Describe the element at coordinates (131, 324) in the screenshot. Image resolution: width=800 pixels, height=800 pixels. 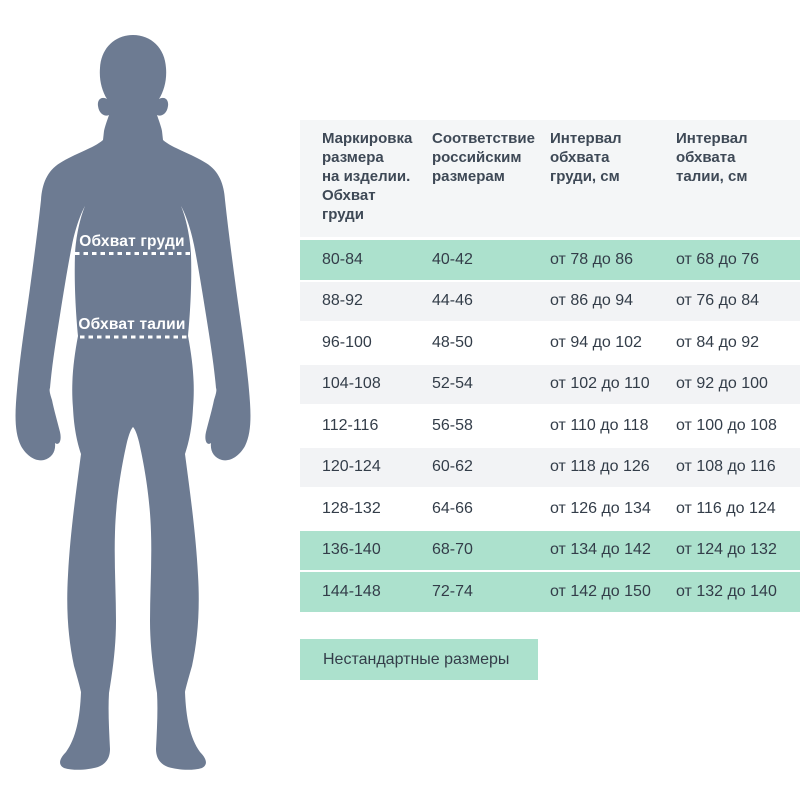
I see `waist-girth-label: Обхват талии` at that location.